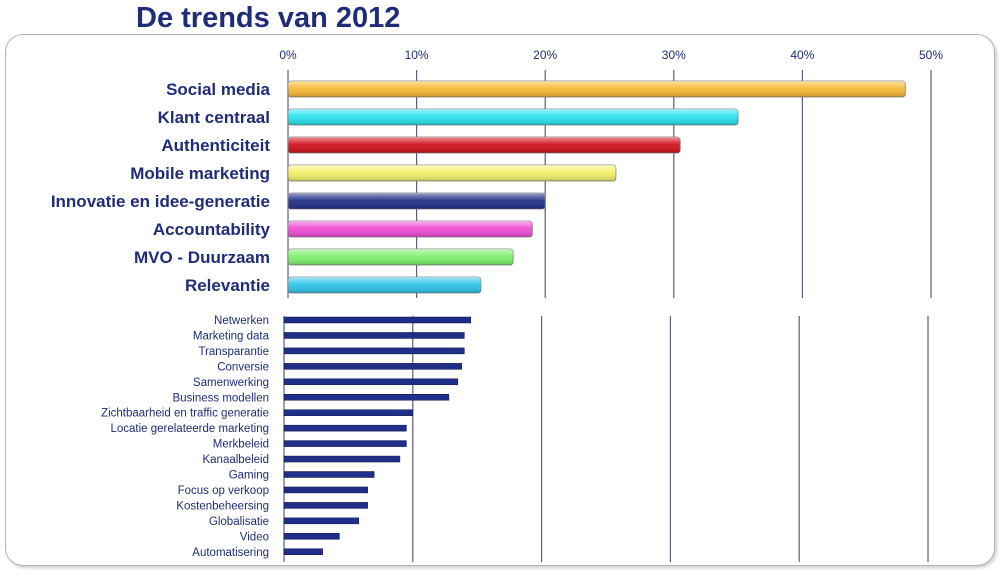 This screenshot has height=573, width=1002. I want to click on x-tick-label: 30%, so click(674, 55).